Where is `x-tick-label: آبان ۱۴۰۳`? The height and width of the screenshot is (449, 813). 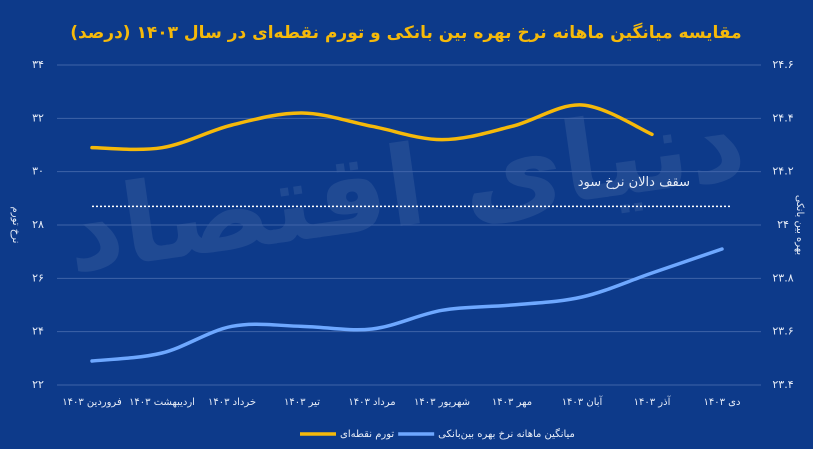
x-tick-label: آبان ۱۴۰۳ is located at coordinates (583, 401).